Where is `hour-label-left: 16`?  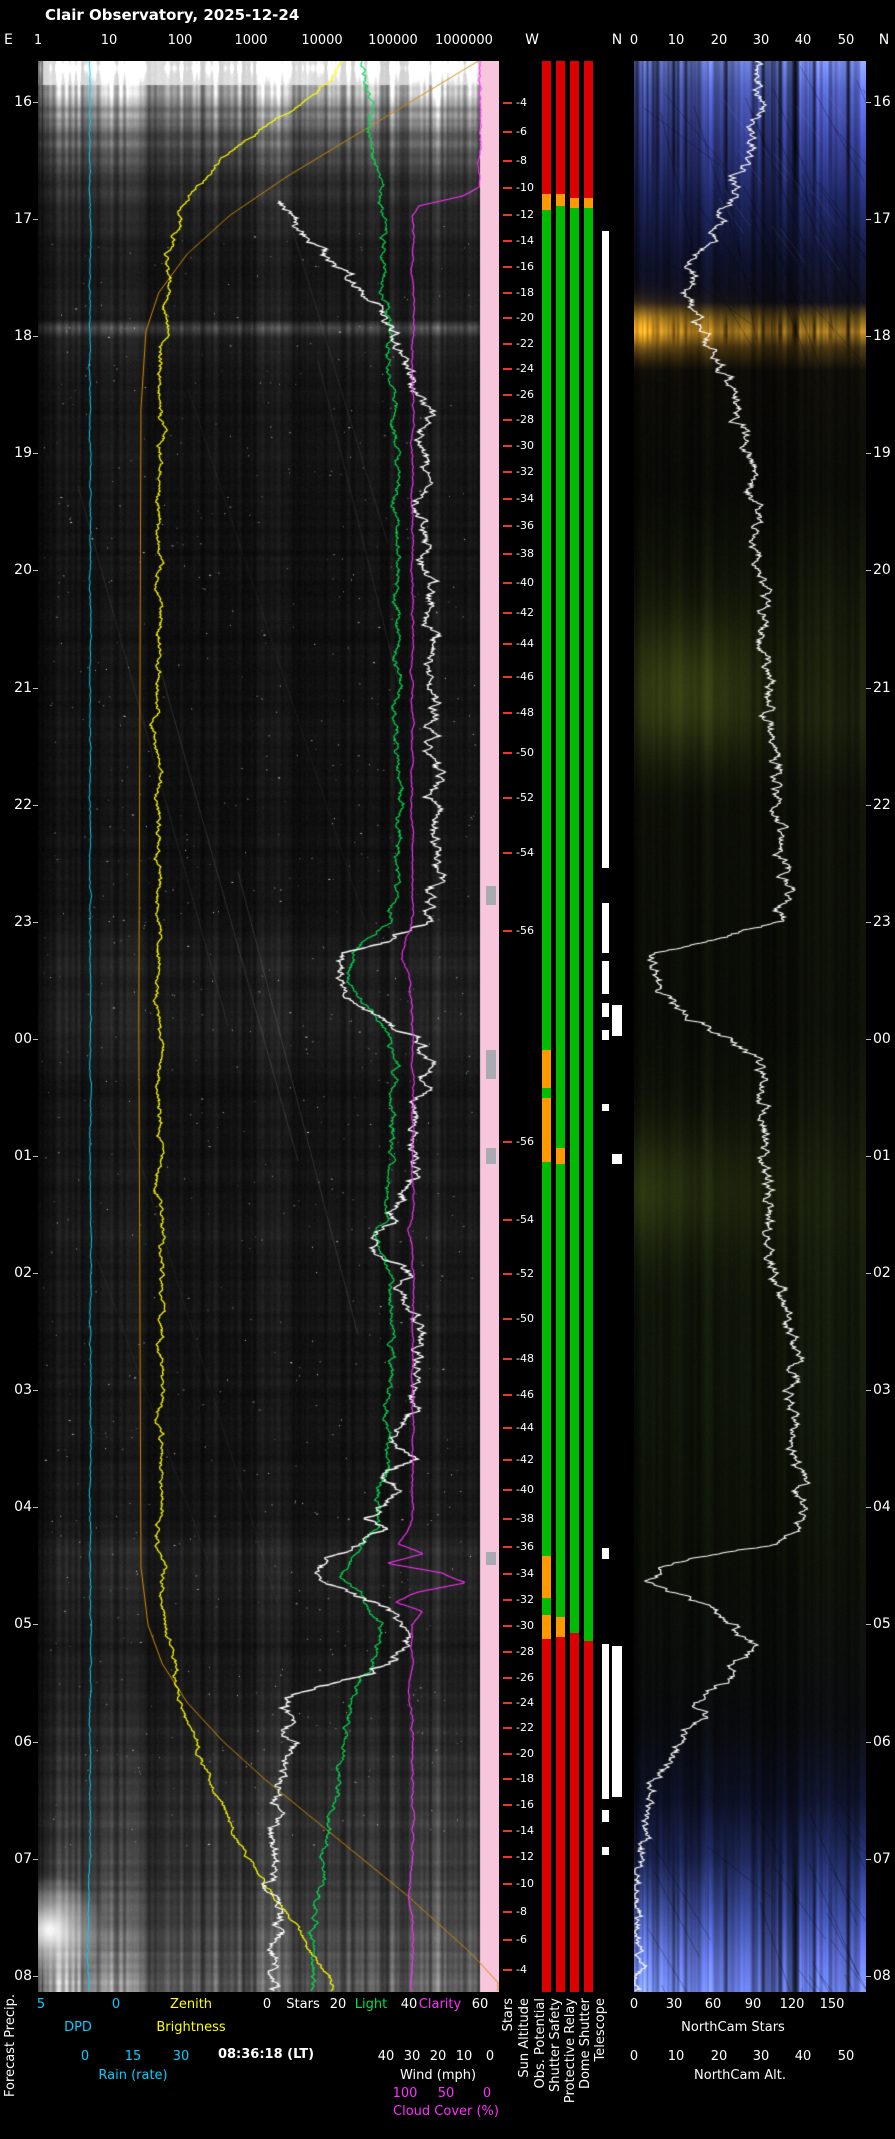 hour-label-left: 16 is located at coordinates (23, 101).